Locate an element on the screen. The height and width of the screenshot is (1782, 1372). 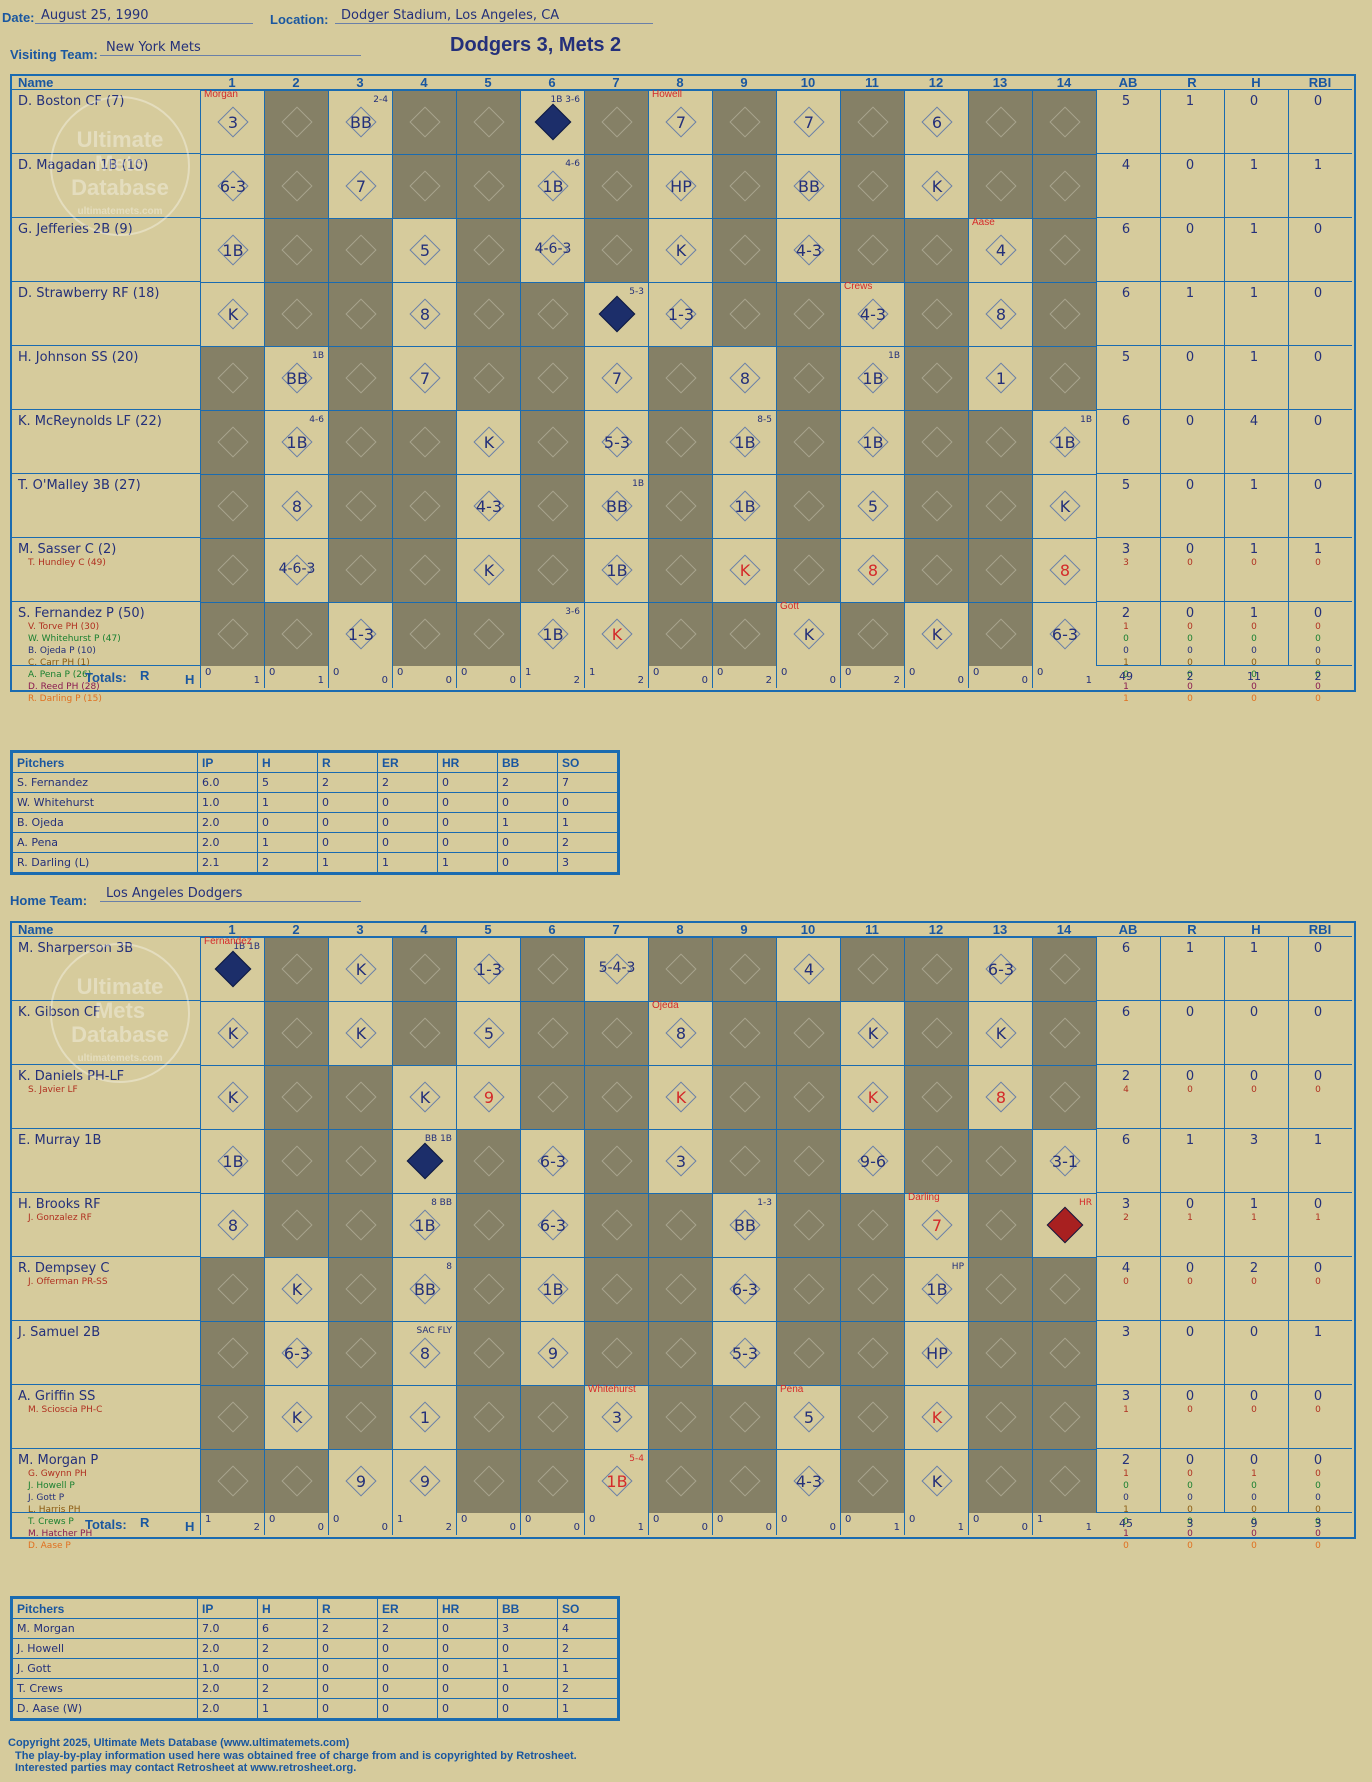
date-value: August 25, 1990 is located at coordinates (144, 16).